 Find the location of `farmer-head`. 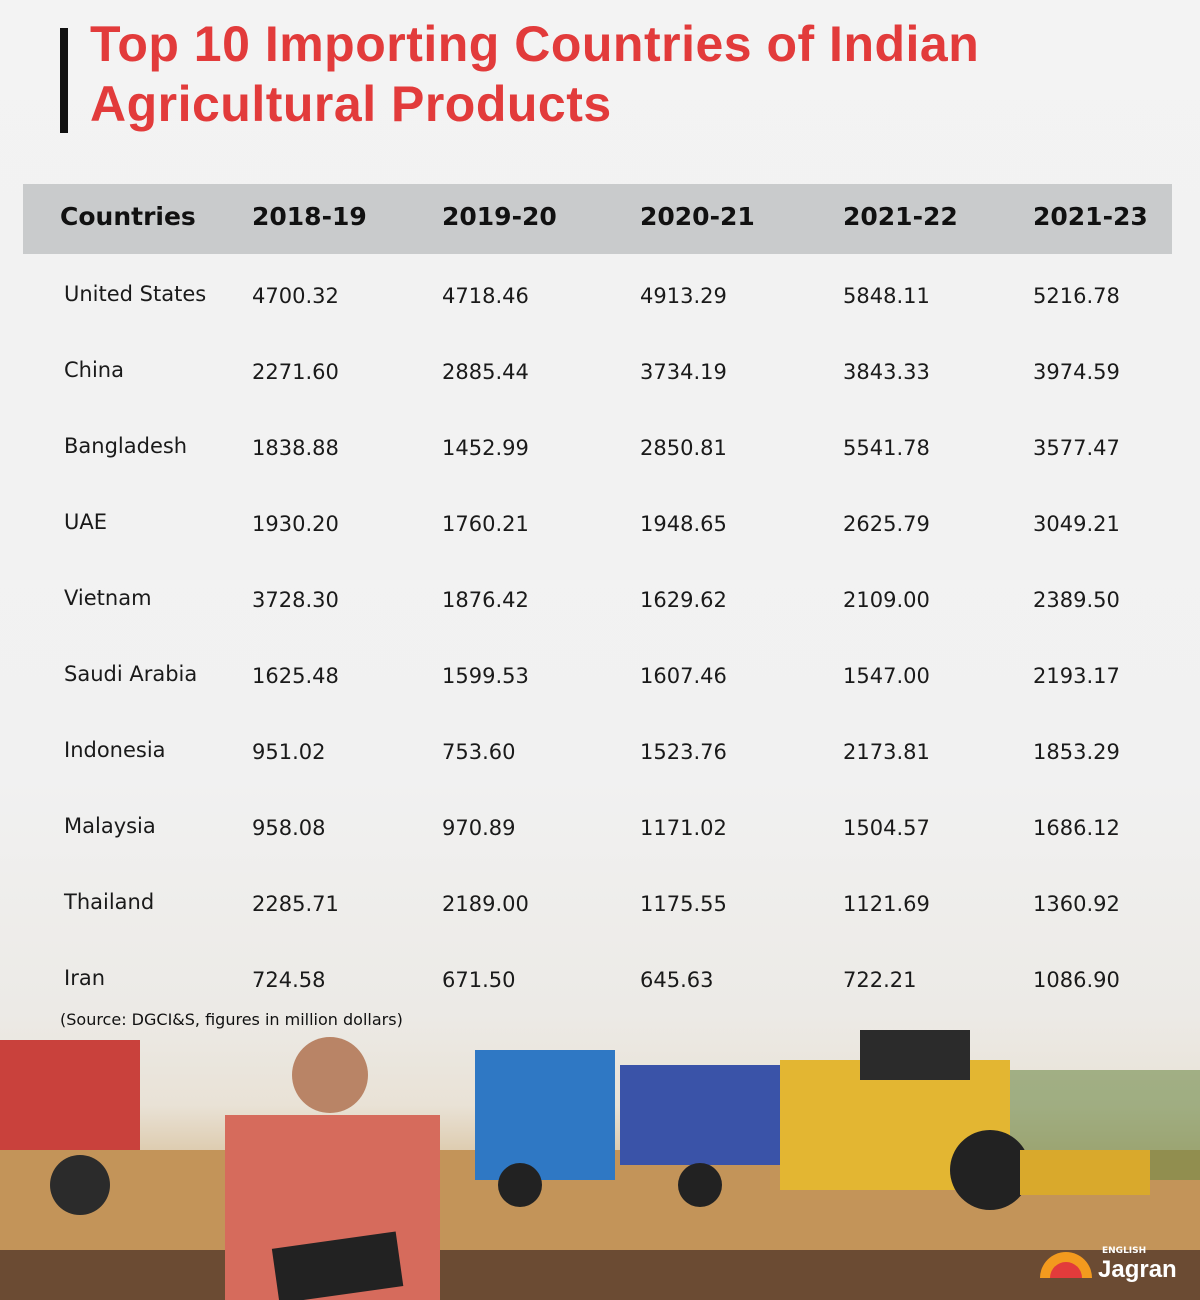

farmer-head is located at coordinates (330, 1075).